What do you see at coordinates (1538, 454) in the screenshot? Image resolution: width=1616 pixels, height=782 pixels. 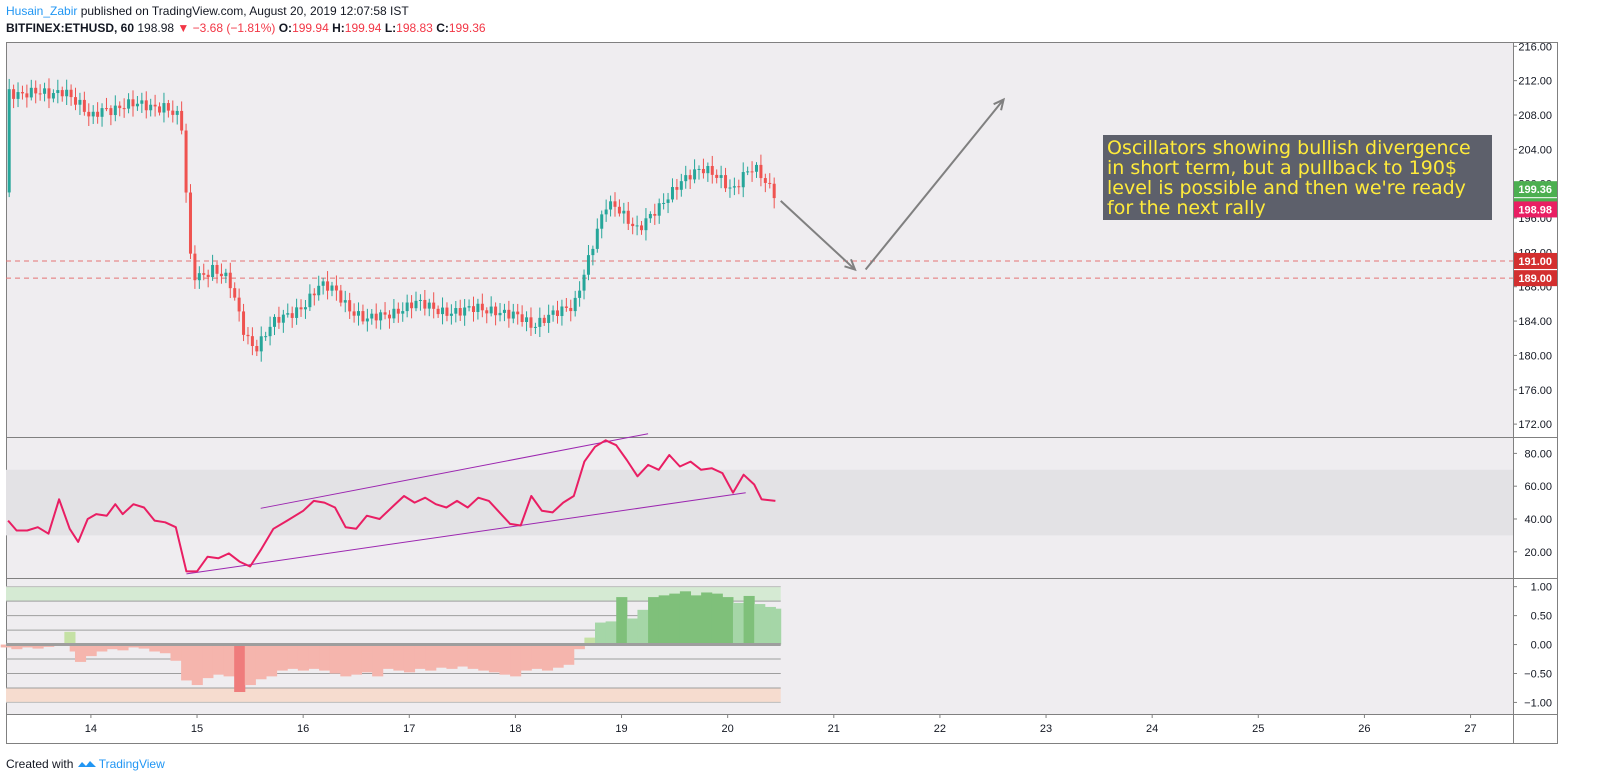 I see `rsi-tick-label: 80.00` at bounding box center [1538, 454].